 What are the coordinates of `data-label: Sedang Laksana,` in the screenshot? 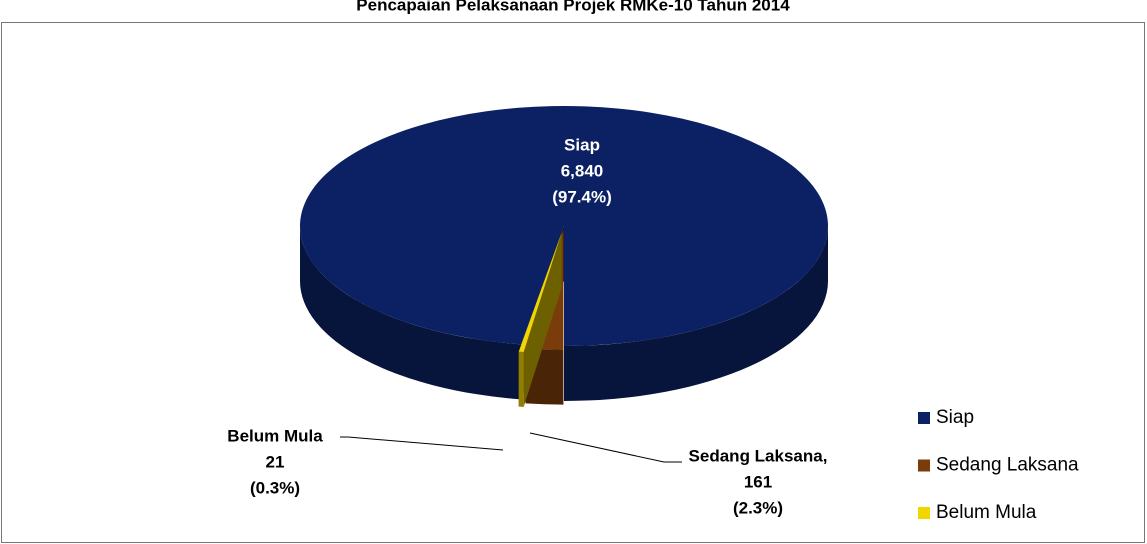 It's located at (758, 455).